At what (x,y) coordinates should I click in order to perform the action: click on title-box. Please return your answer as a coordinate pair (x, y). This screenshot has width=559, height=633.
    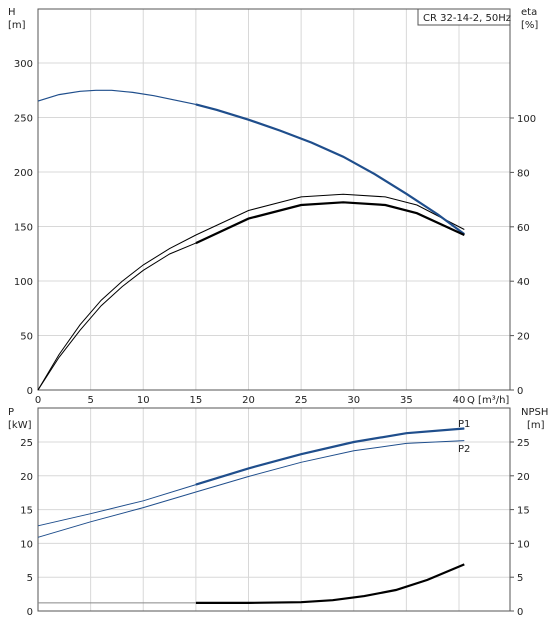
    Looking at the image, I should click on (464, 17).